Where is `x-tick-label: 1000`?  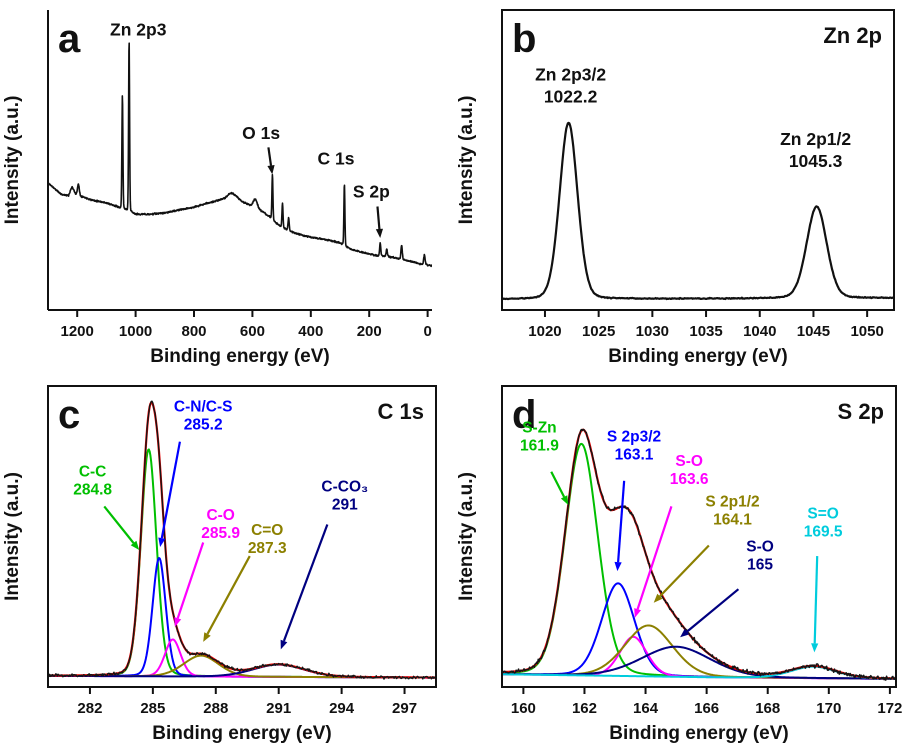
x-tick-label: 1000 is located at coordinates (135, 331).